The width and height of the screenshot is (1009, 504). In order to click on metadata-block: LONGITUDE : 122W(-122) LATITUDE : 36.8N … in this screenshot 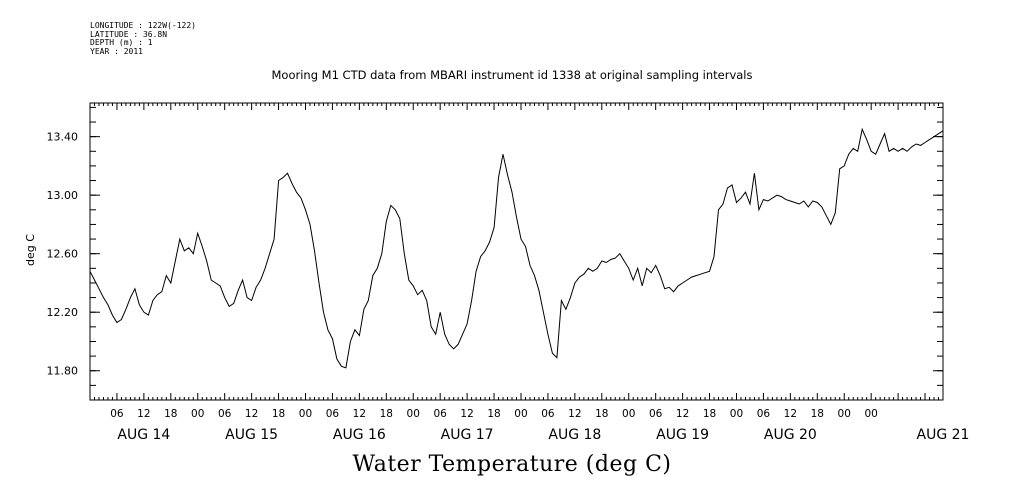, I will do `click(143, 38)`.